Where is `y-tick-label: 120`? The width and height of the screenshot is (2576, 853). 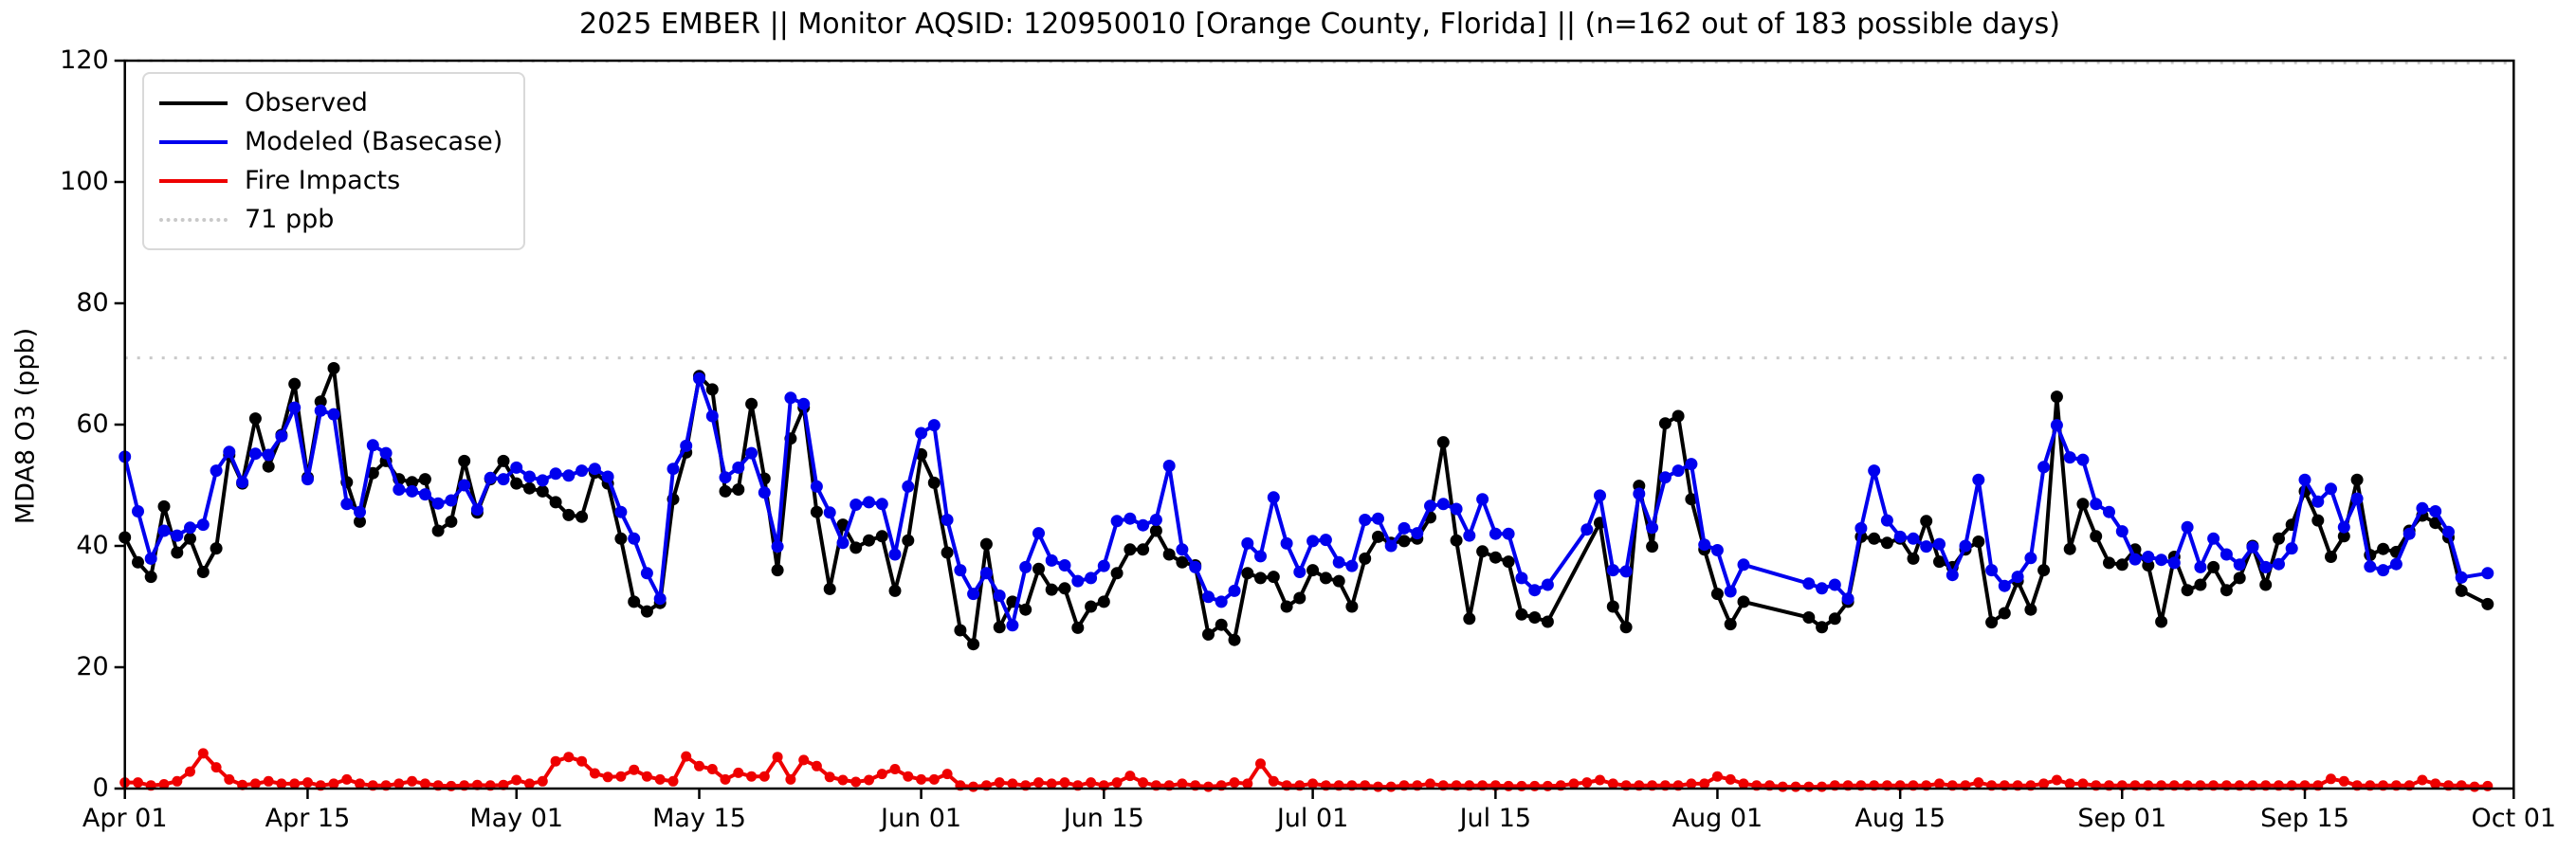 y-tick-label: 120 is located at coordinates (84, 60).